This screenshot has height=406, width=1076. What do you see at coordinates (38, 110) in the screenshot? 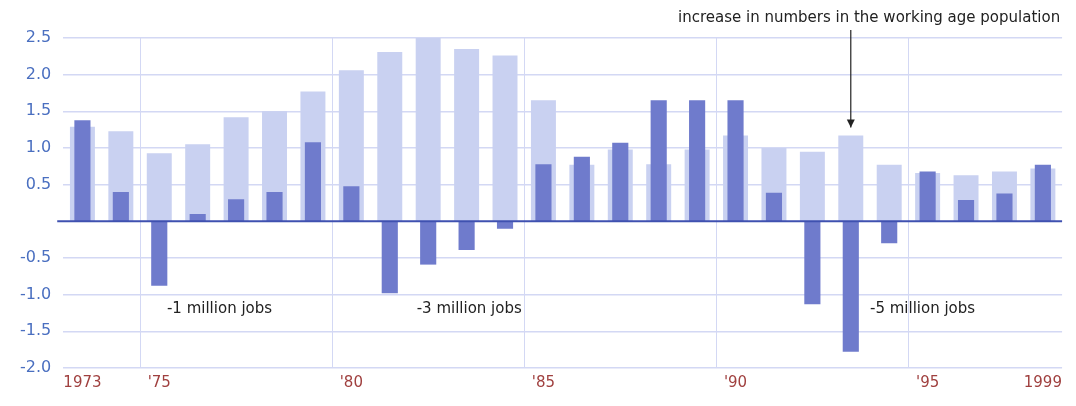
I see `y-tick-label: 1.5` at bounding box center [38, 110].